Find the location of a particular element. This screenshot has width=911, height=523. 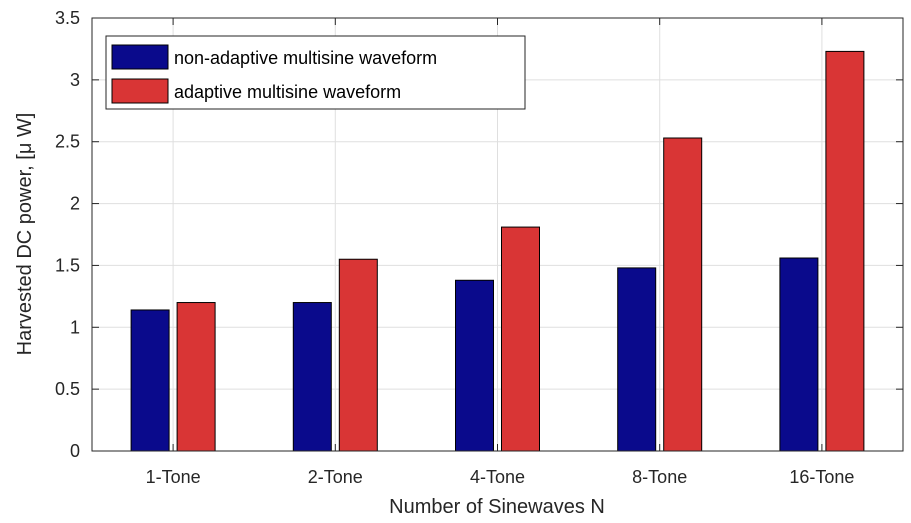

y-tick-label: 2.5 is located at coordinates (67, 142).